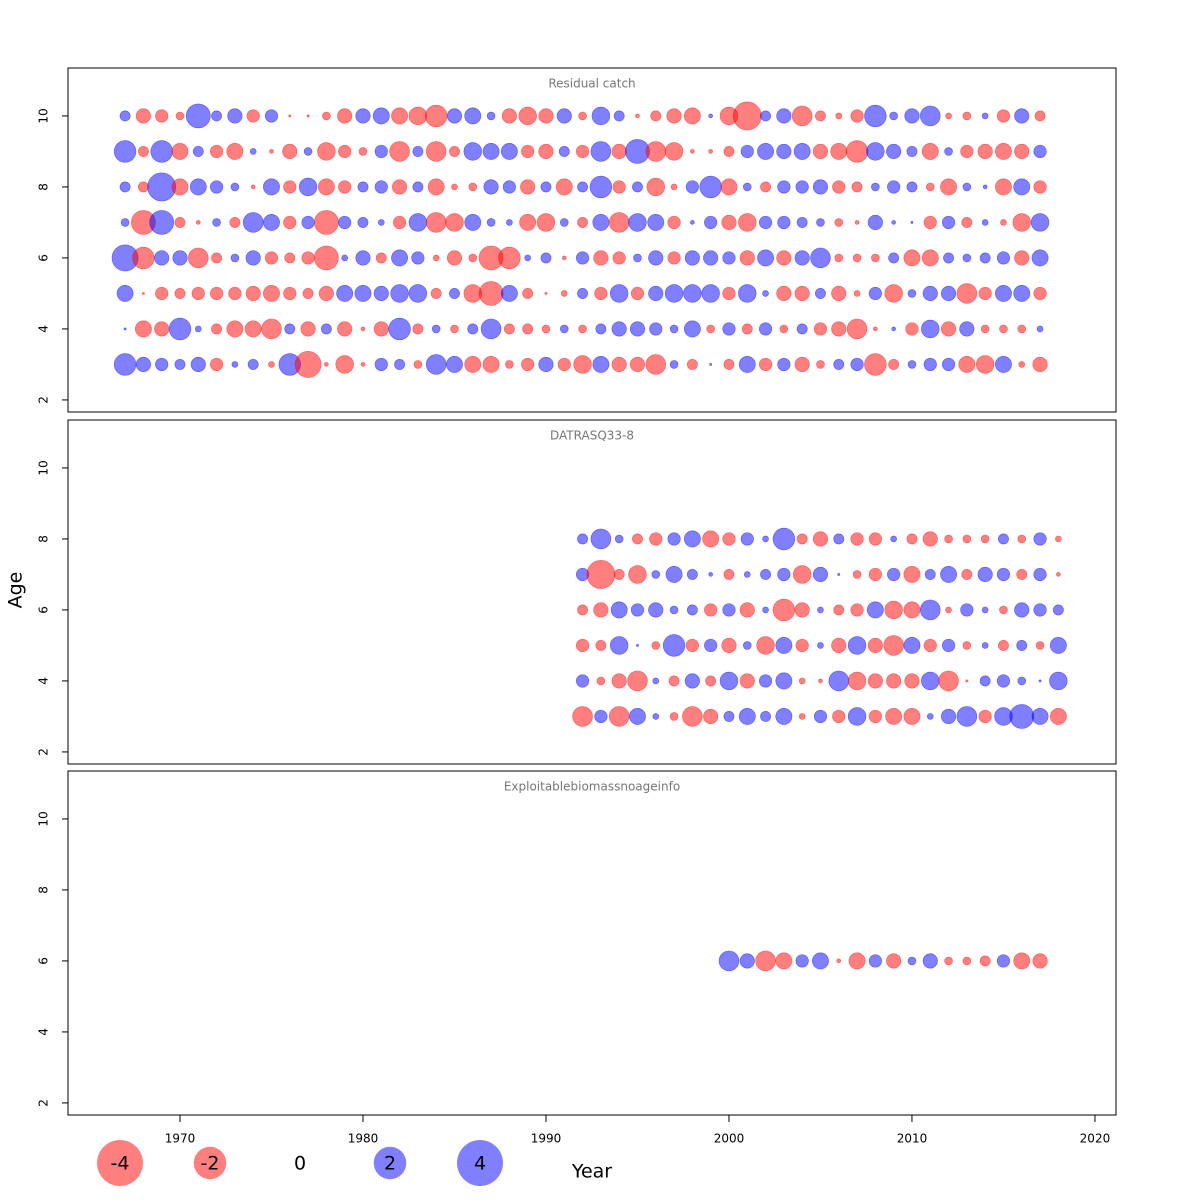 This screenshot has width=1200, height=1204. Describe the element at coordinates (44, 681) in the screenshot. I see `y-tick-label: 4` at that location.